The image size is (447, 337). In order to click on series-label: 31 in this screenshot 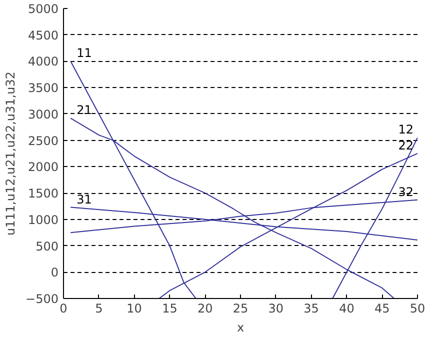, I will do `click(84, 199)`.